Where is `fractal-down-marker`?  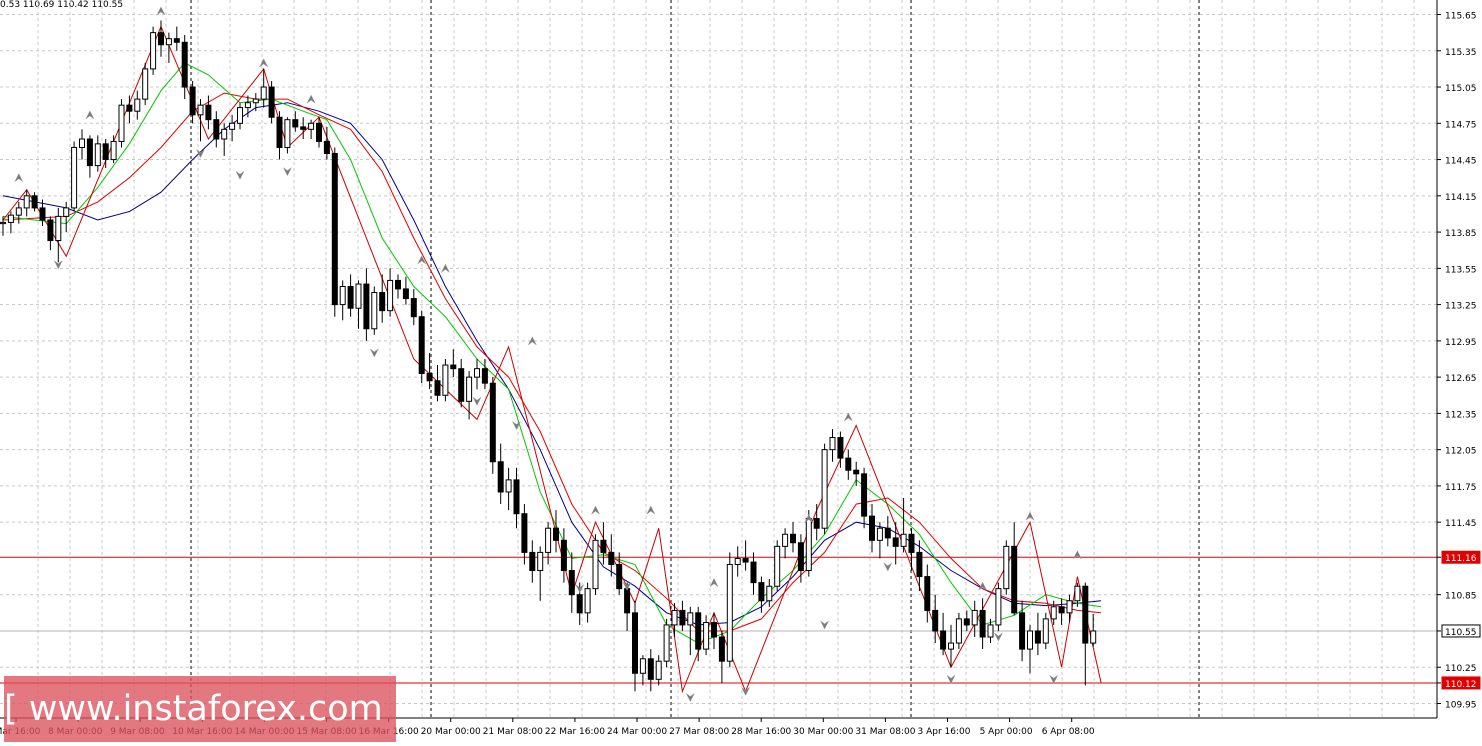
fractal-down-marker is located at coordinates (58, 265).